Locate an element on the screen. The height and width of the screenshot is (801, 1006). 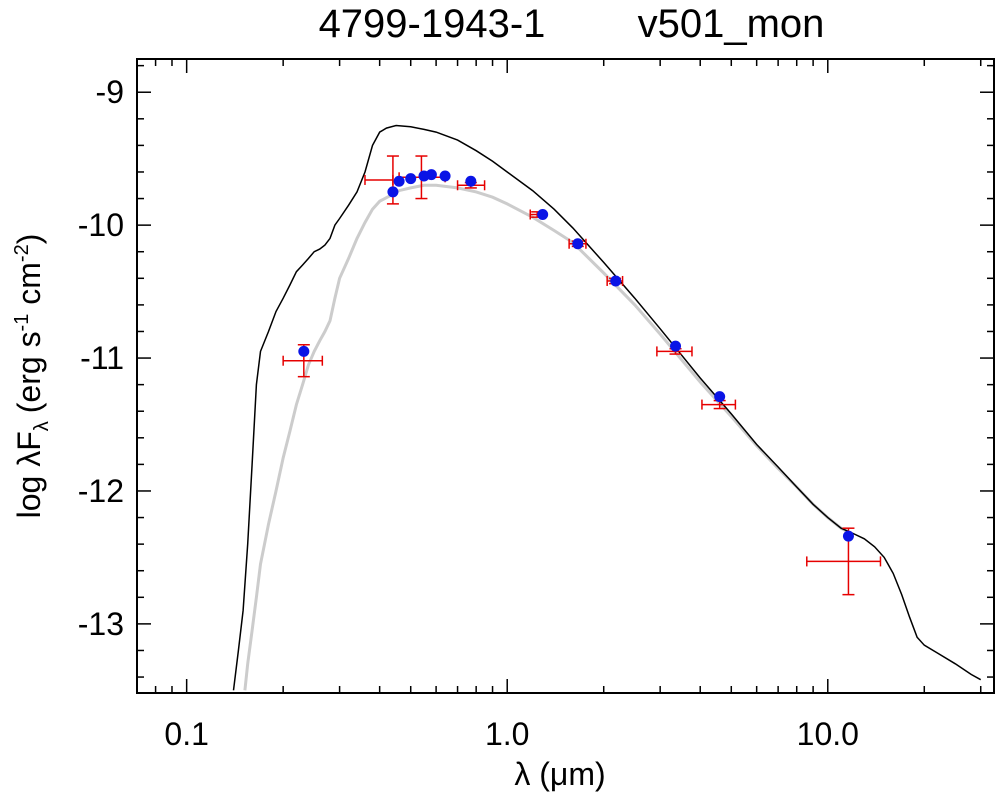
y-tick-labels: -9 -10 -11 -12 -13 is located at coordinates (101, 358).